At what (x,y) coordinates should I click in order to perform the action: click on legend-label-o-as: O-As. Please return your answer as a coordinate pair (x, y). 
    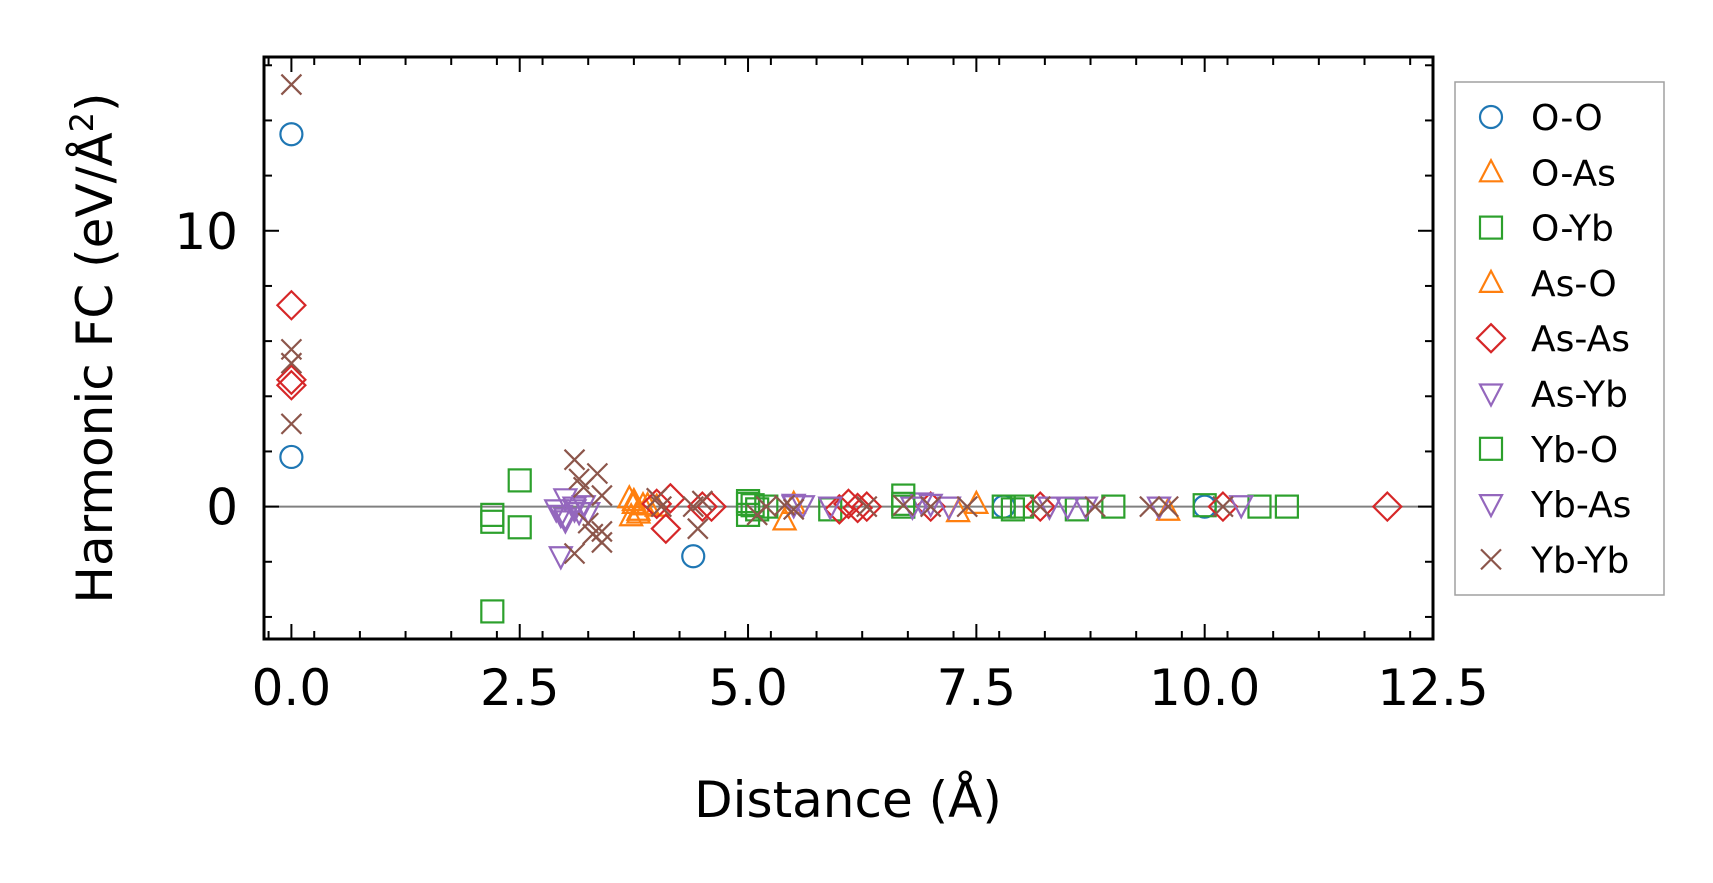
    Looking at the image, I should click on (1573, 173).